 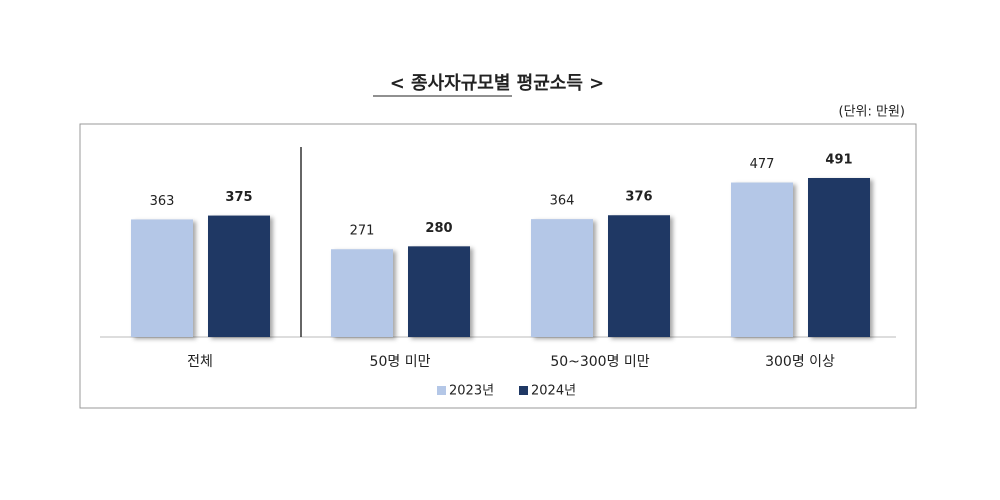 I want to click on legend-label: 2024년, so click(x=553, y=391).